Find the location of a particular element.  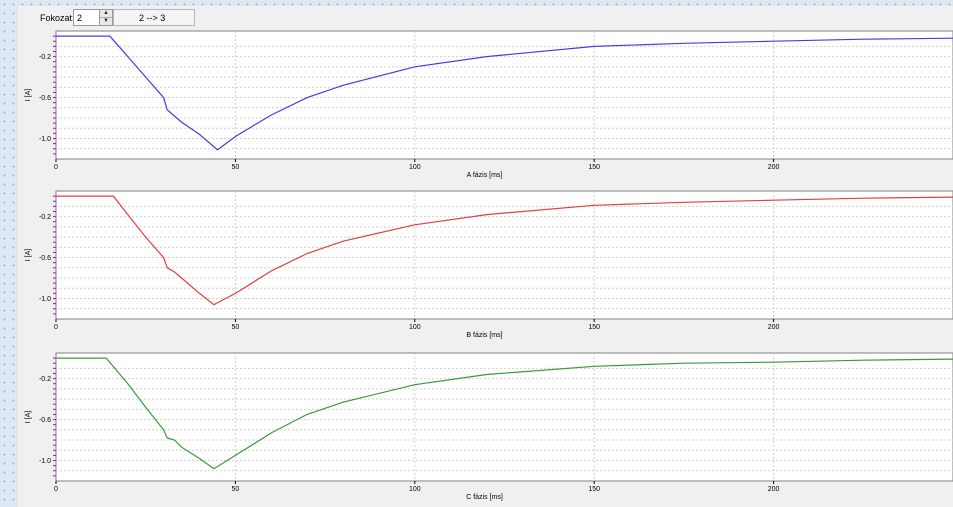

chart-2-x-axis-label: B fázis [ms] is located at coordinates (484, 335).